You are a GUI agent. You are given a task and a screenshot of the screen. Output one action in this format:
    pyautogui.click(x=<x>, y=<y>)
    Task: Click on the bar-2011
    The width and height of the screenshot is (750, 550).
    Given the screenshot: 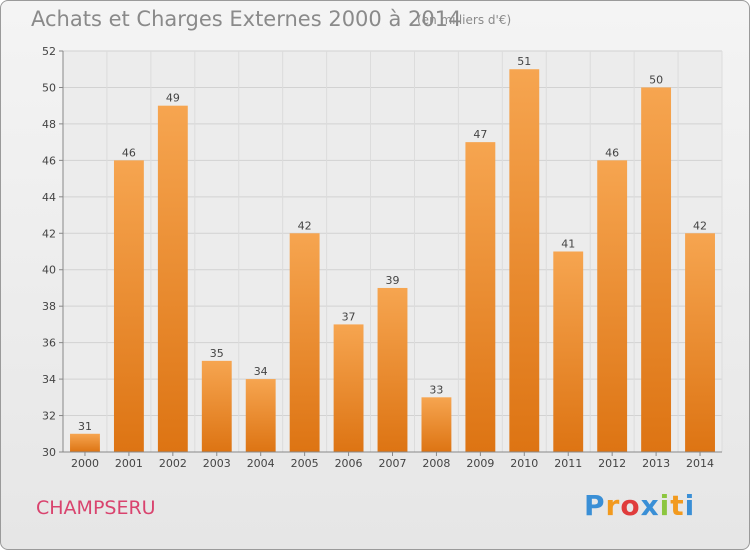 What is the action you would take?
    pyautogui.click(x=568, y=351)
    